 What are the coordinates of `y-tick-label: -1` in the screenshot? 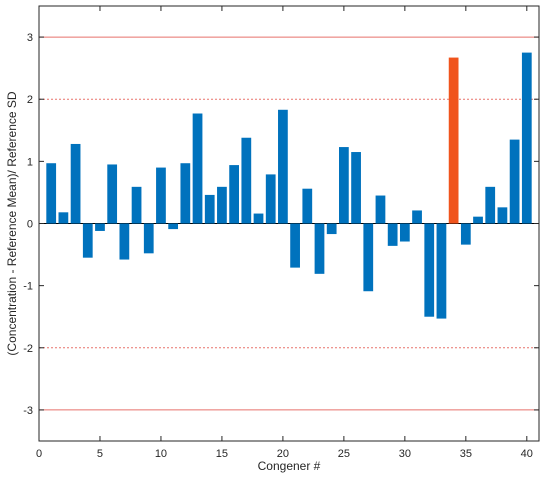 It's located at (28, 287).